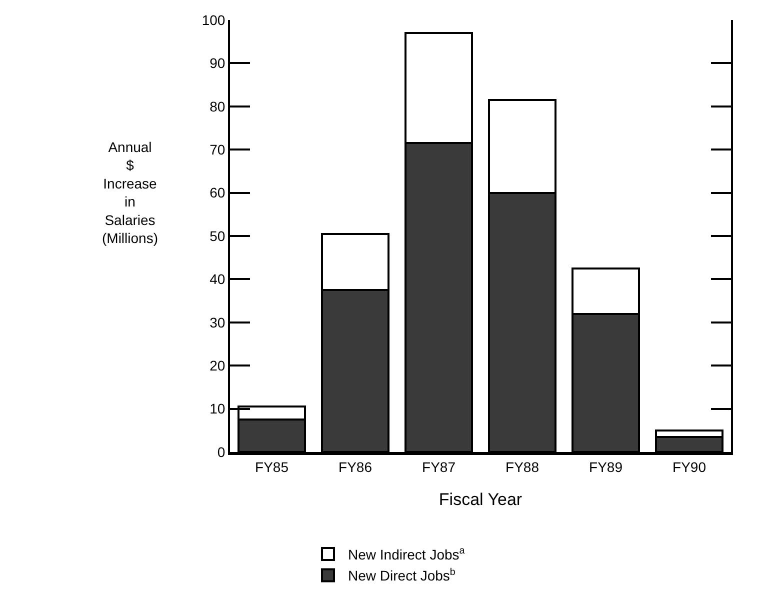 This screenshot has width=781, height=604. What do you see at coordinates (218, 279) in the screenshot?
I see `y-tick-label: 40` at bounding box center [218, 279].